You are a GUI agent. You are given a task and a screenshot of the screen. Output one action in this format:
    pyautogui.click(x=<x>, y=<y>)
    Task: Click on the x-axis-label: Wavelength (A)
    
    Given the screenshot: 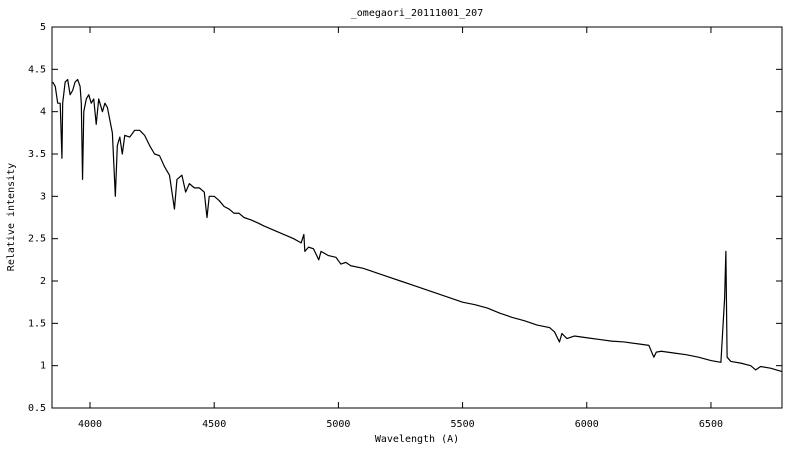 What is the action you would take?
    pyautogui.click(x=417, y=439)
    